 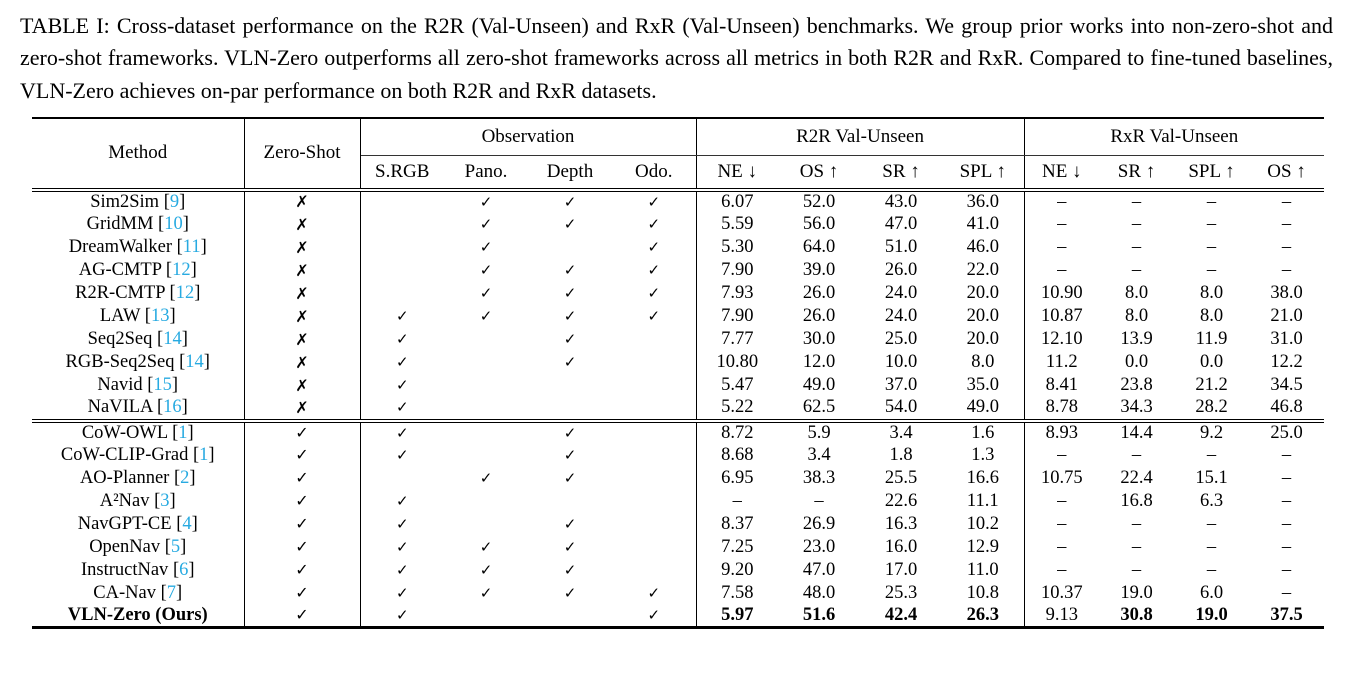 What do you see at coordinates (737, 201) in the screenshot?
I see `r2r-value-cell: 6.07` at bounding box center [737, 201].